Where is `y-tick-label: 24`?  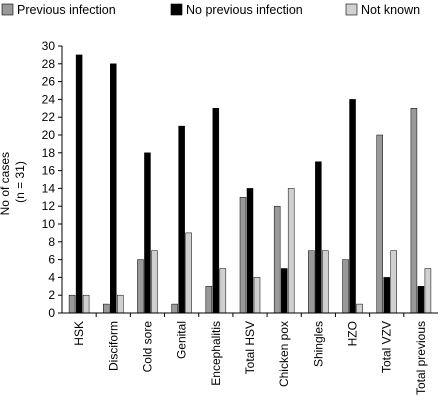
y-tick-label: 24 is located at coordinates (49, 99).